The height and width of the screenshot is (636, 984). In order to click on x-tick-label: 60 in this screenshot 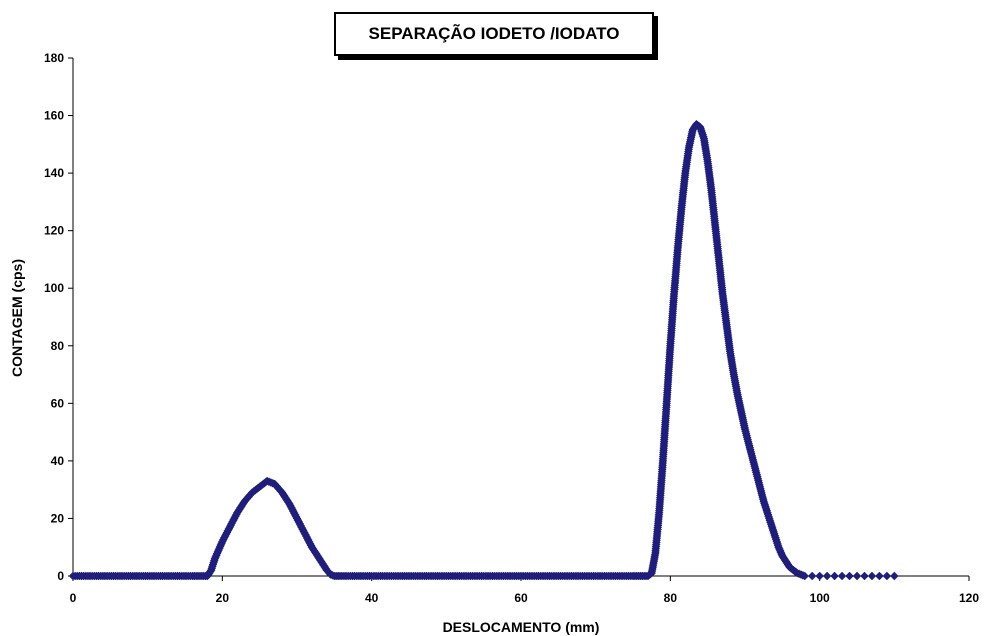, I will do `click(521, 598)`.